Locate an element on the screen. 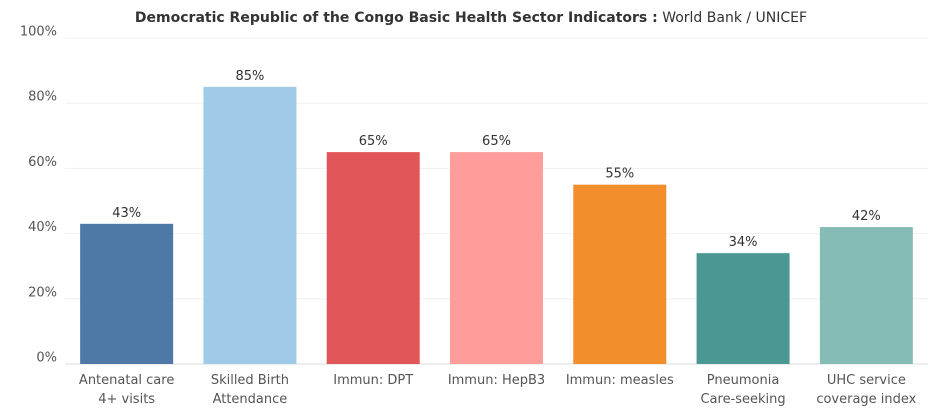 The image size is (942, 409). x-tick-label-line: UHC service is located at coordinates (866, 380).